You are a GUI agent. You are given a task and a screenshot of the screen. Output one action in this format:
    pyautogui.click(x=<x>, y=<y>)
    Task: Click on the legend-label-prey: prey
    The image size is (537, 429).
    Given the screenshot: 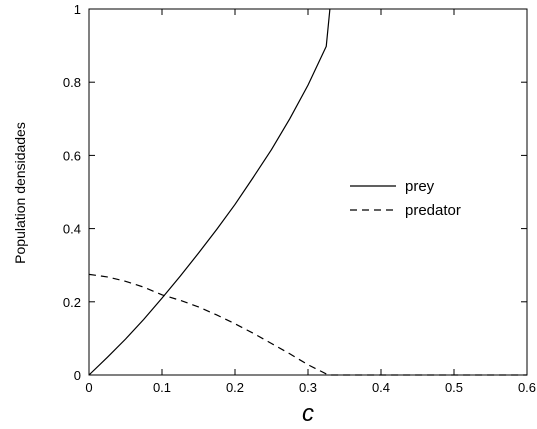 What is the action you would take?
    pyautogui.click(x=420, y=186)
    